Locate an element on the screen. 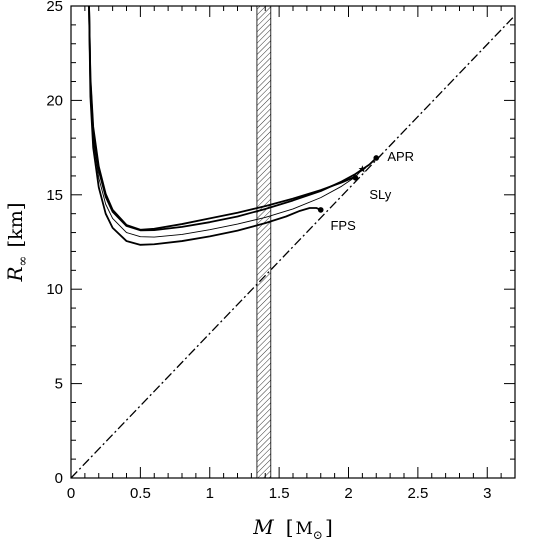 This screenshot has height=542, width=545. x-tick-label: 3 is located at coordinates (487, 493).